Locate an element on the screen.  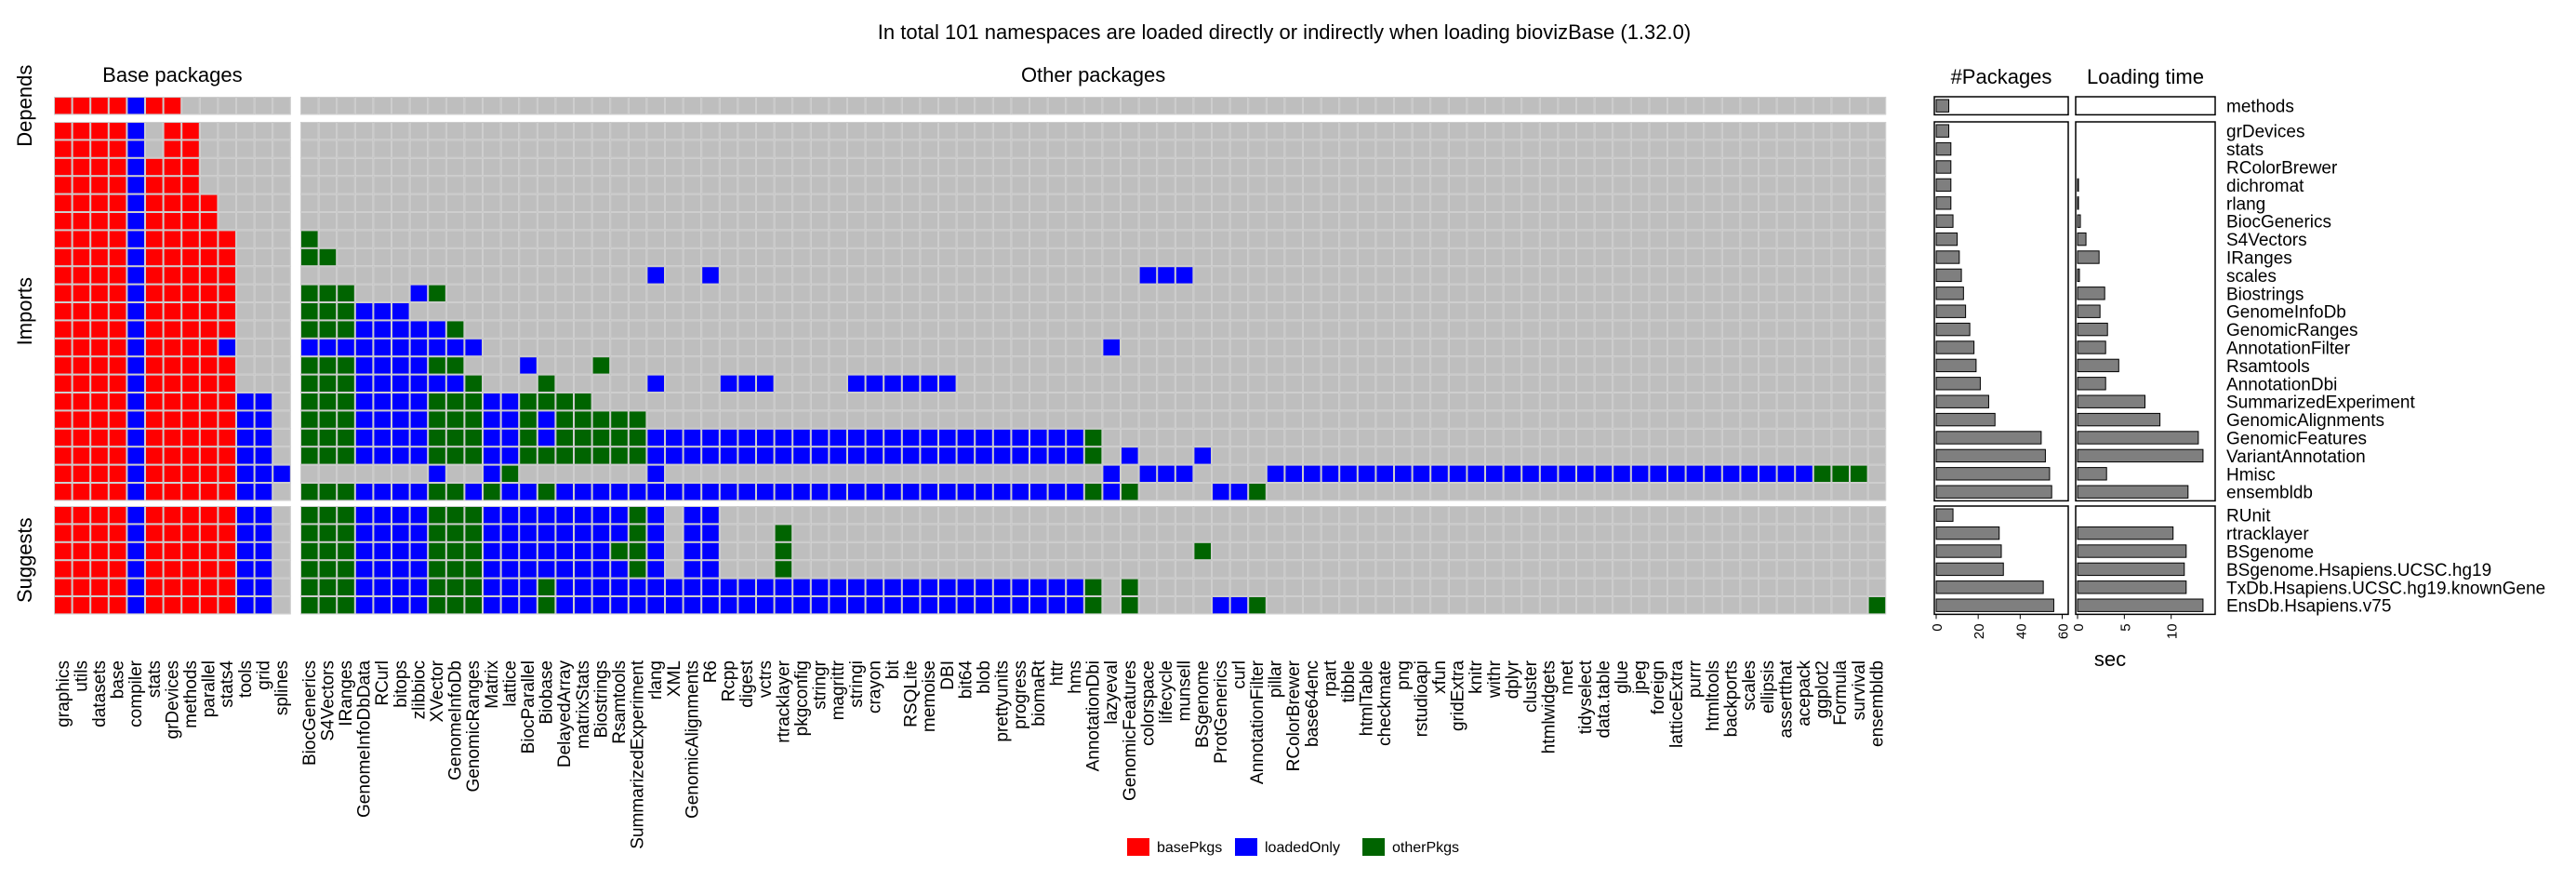
column-tick-label: IRanges is located at coordinates (346, 693).